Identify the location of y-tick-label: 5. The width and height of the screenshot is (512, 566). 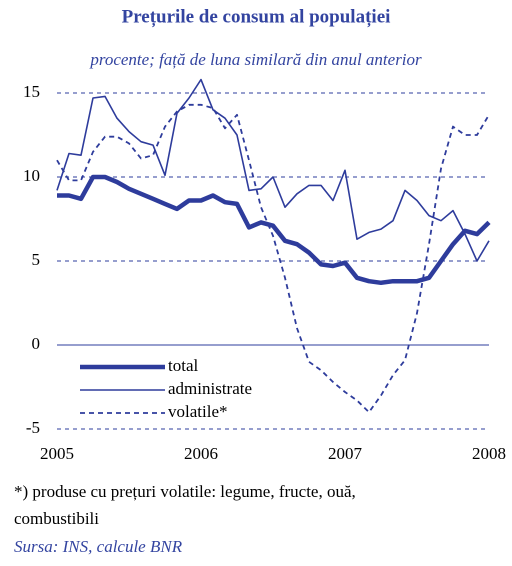
(36, 259).